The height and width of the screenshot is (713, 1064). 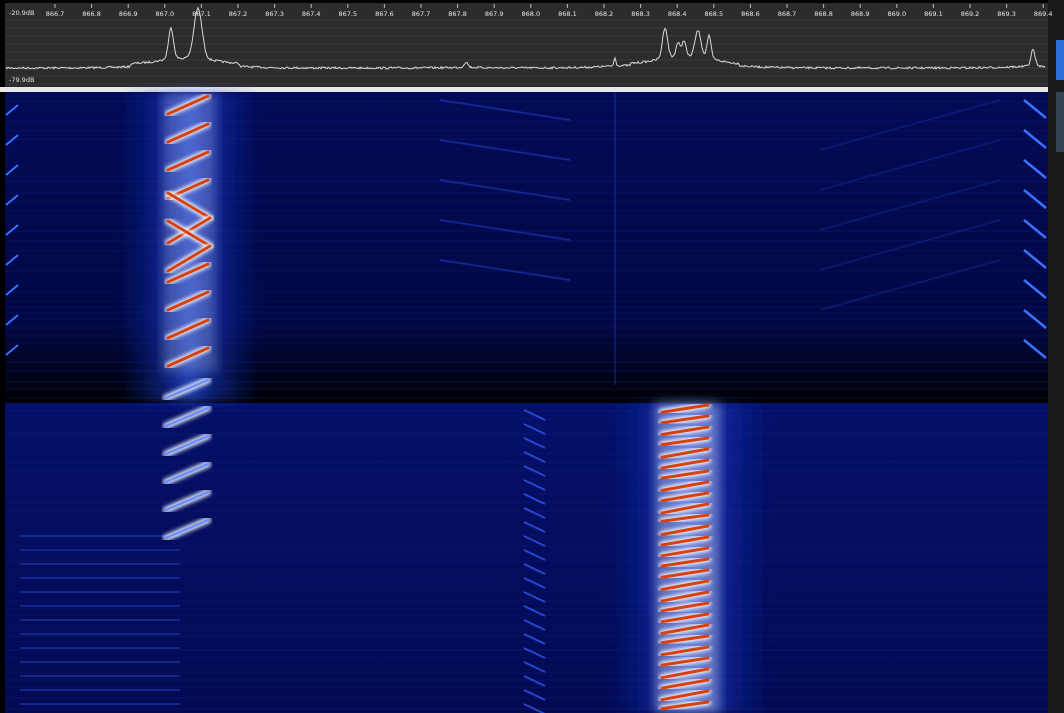 What do you see at coordinates (532, 89) in the screenshot?
I see `splitter` at bounding box center [532, 89].